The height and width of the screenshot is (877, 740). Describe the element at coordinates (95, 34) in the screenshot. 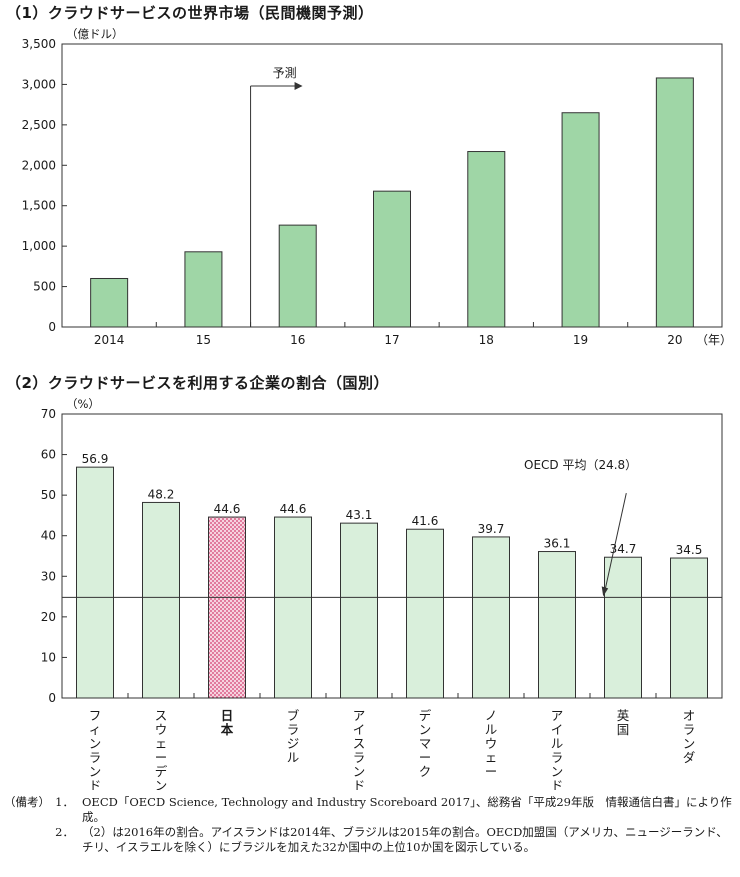

I see `chart1-unit-label: （億ドル）` at that location.